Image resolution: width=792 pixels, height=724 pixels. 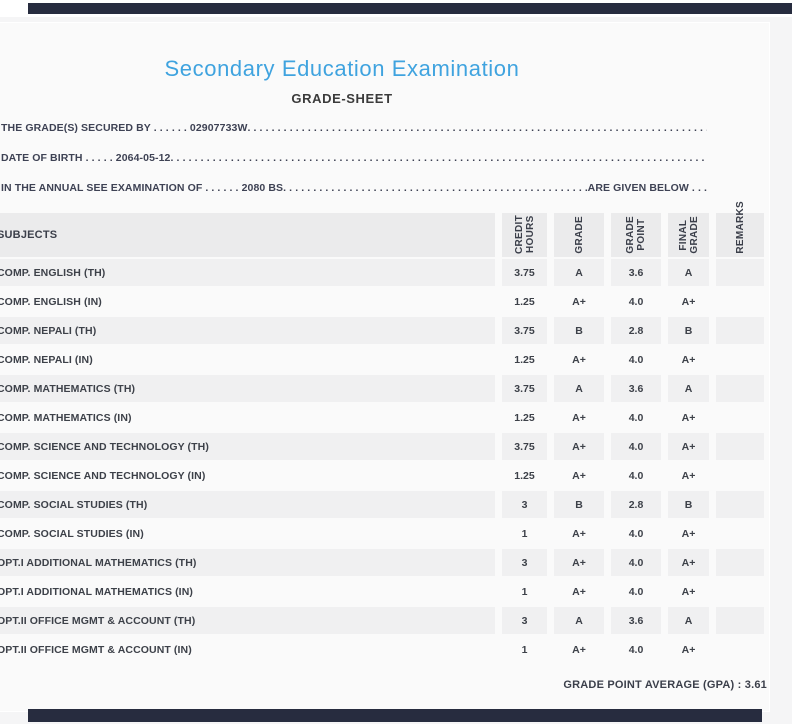 What do you see at coordinates (247, 446) in the screenshot?
I see `subject-cell: COMP. SCIENCE AND TECHNOLOGY (TH)` at bounding box center [247, 446].